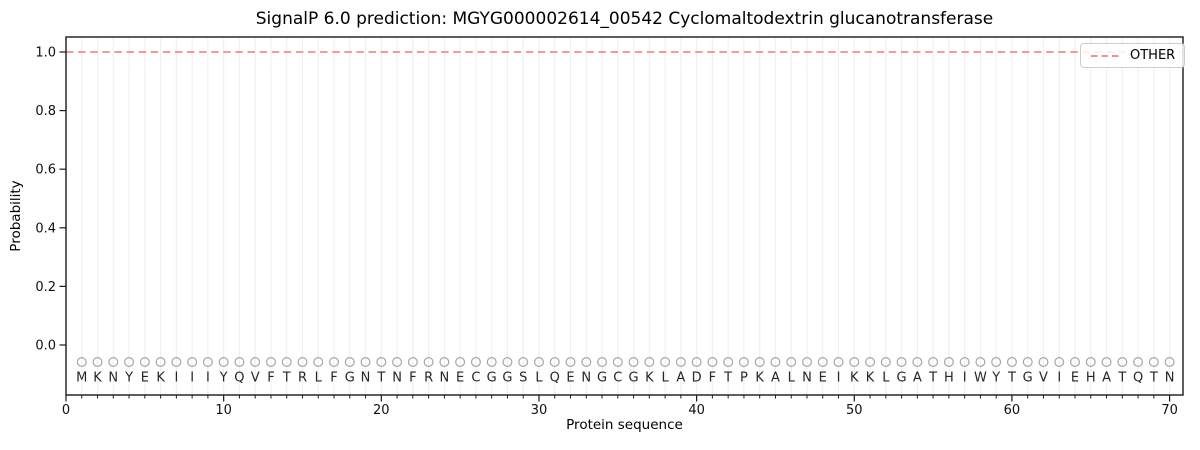 The width and height of the screenshot is (1200, 450). I want to click on x-tick-label: 10, so click(223, 410).